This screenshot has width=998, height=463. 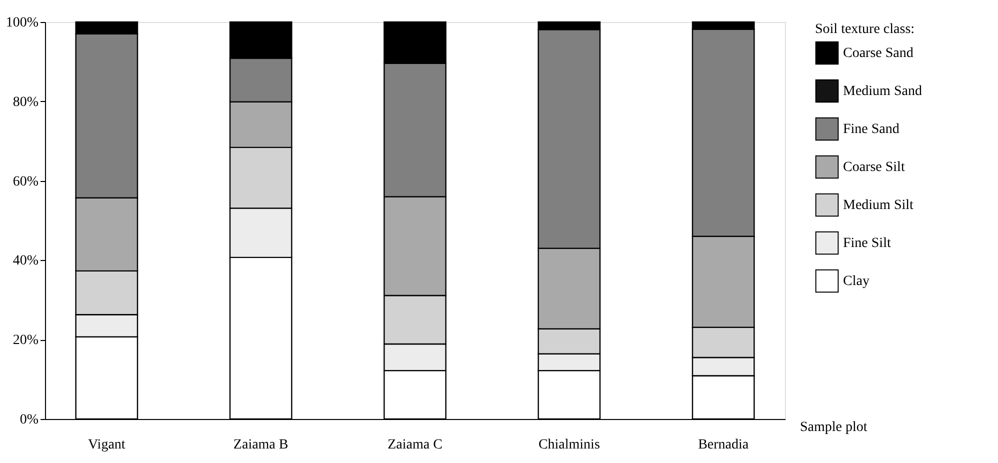 I want to click on x-tick-label: Chialminis, so click(x=569, y=445).